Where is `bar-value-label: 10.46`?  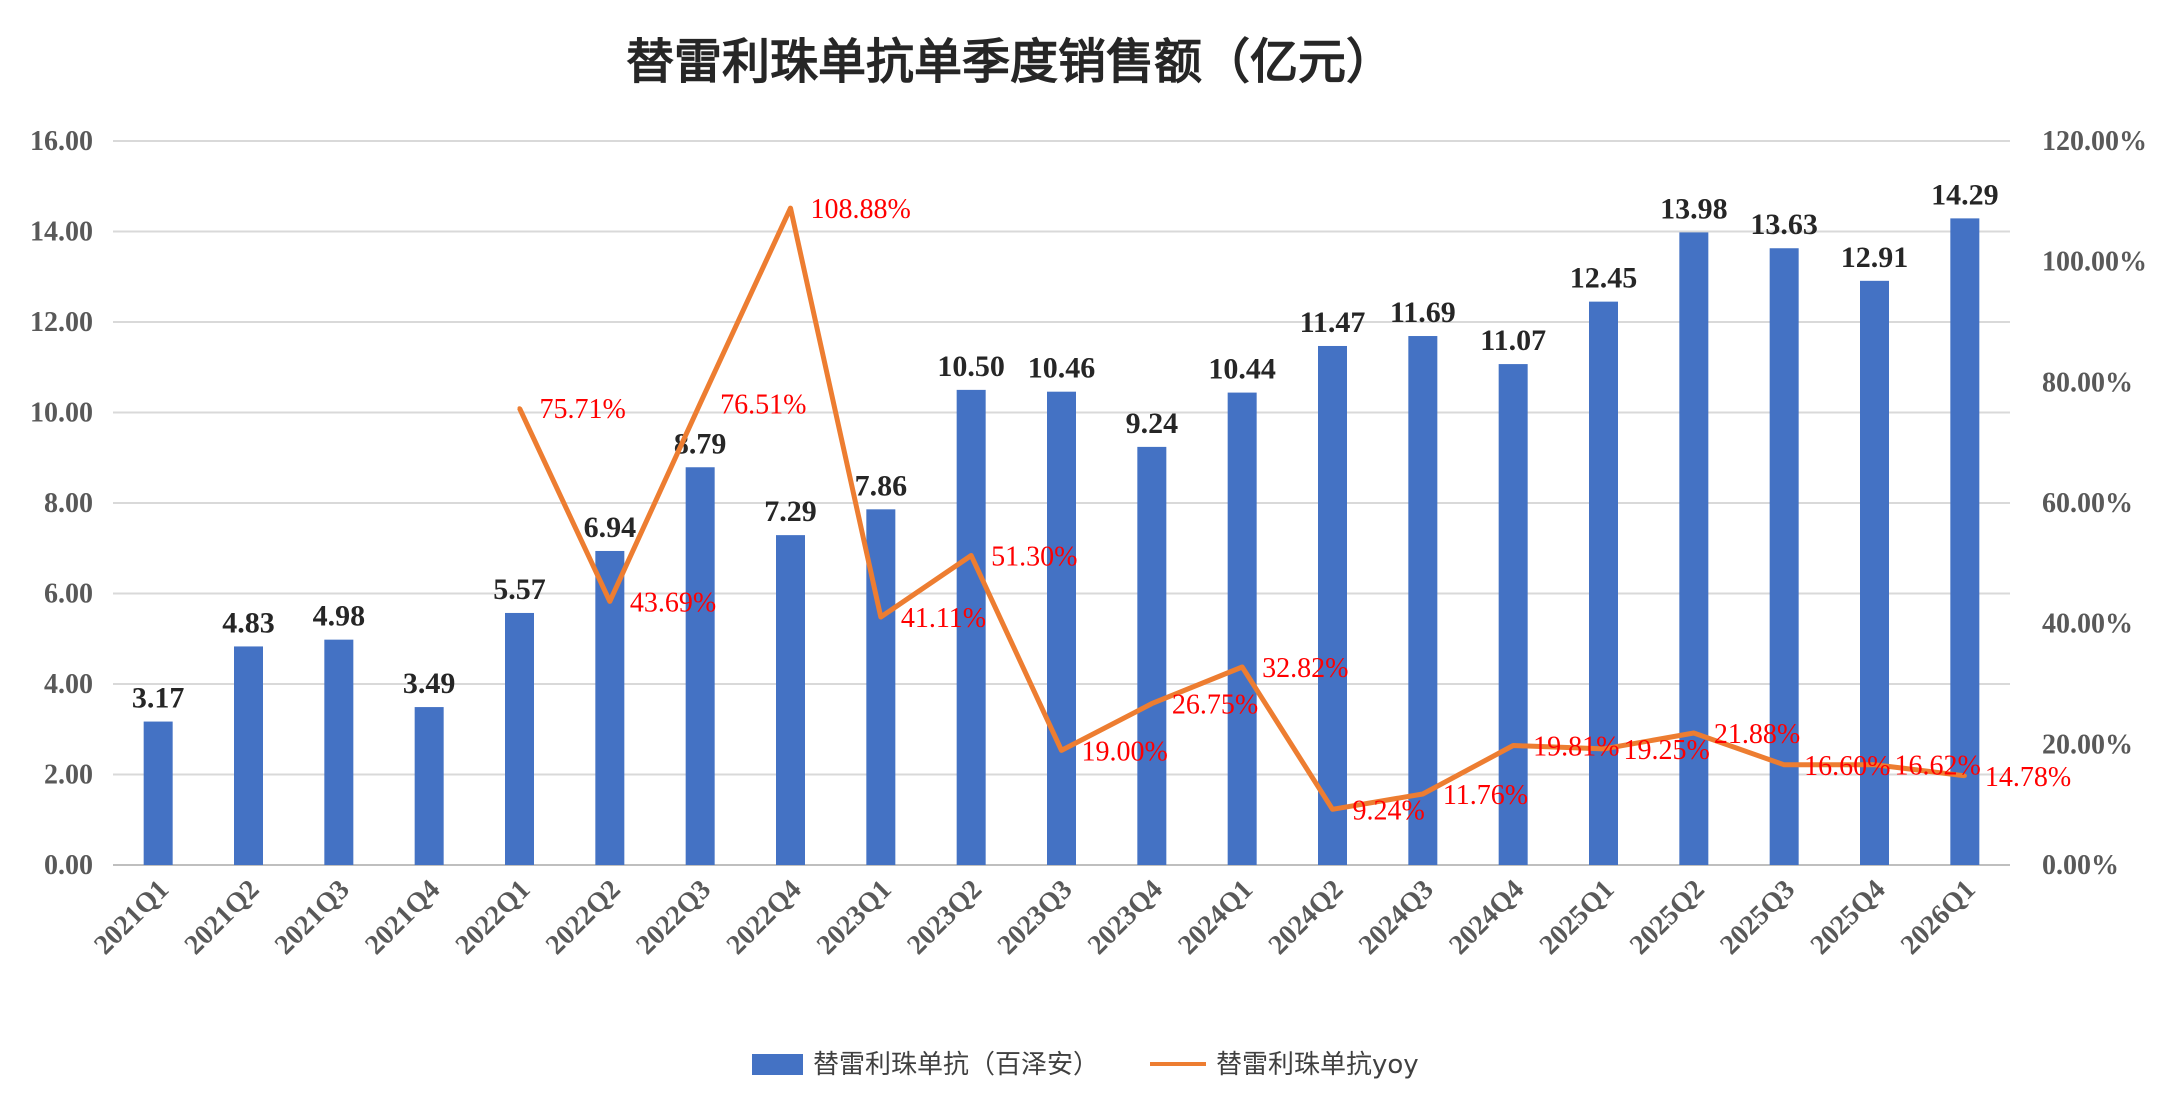 bar-value-label: 10.46 is located at coordinates (1062, 368).